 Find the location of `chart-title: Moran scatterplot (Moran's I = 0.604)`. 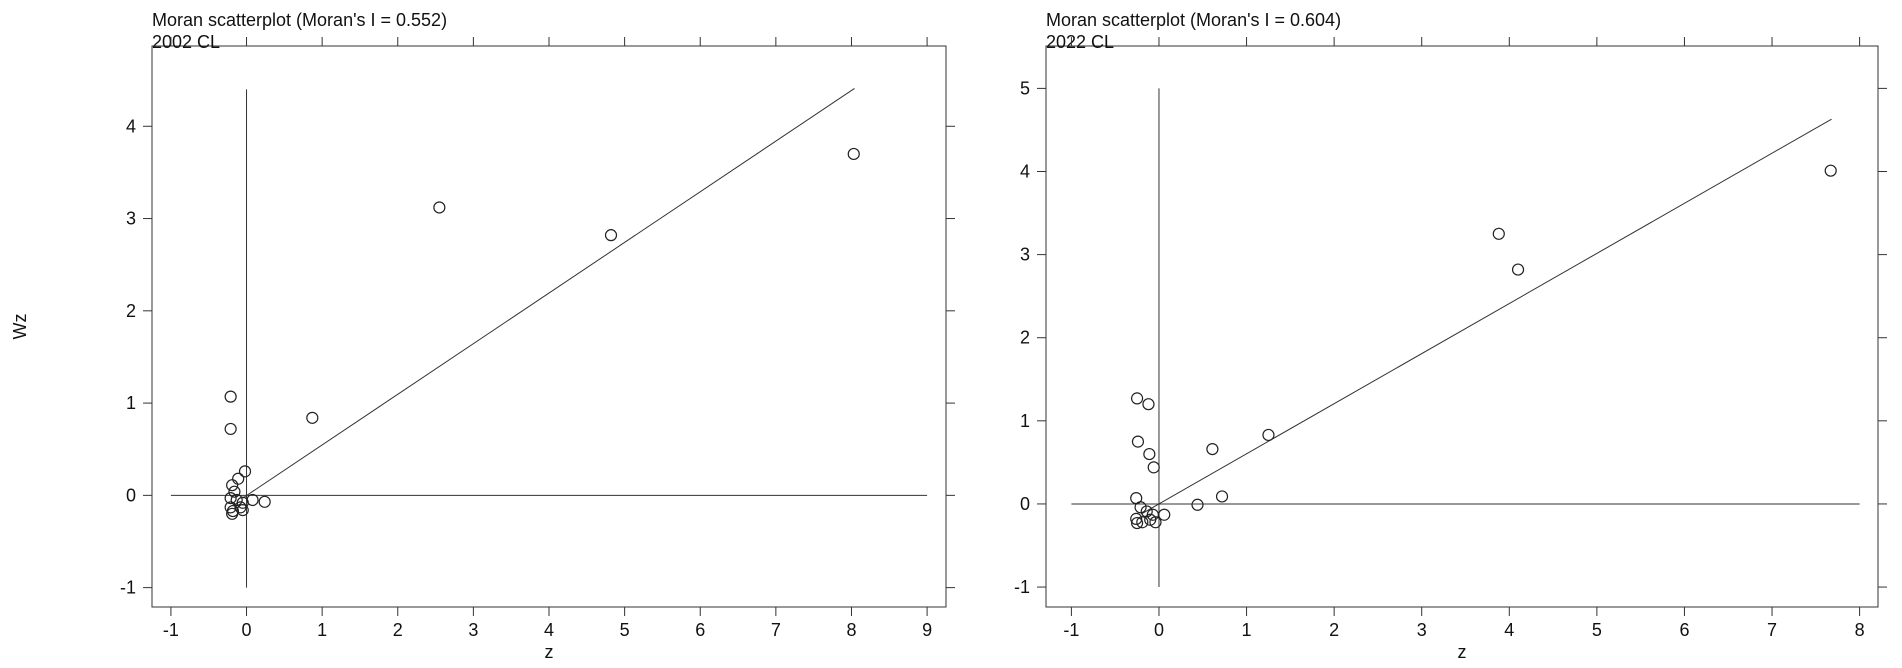

chart-title: Moran scatterplot (Moran's I = 0.604) is located at coordinates (1193, 20).